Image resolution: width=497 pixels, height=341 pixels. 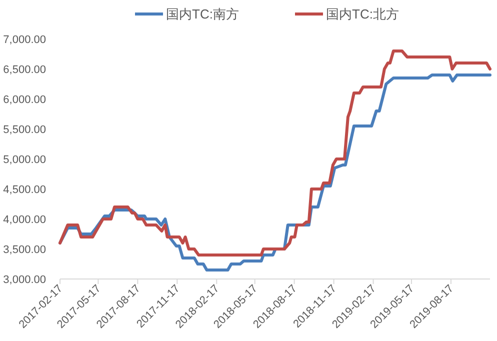 What do you see at coordinates (24, 190) in the screenshot?
I see `y-tick-label: 4,500.00` at bounding box center [24, 190].